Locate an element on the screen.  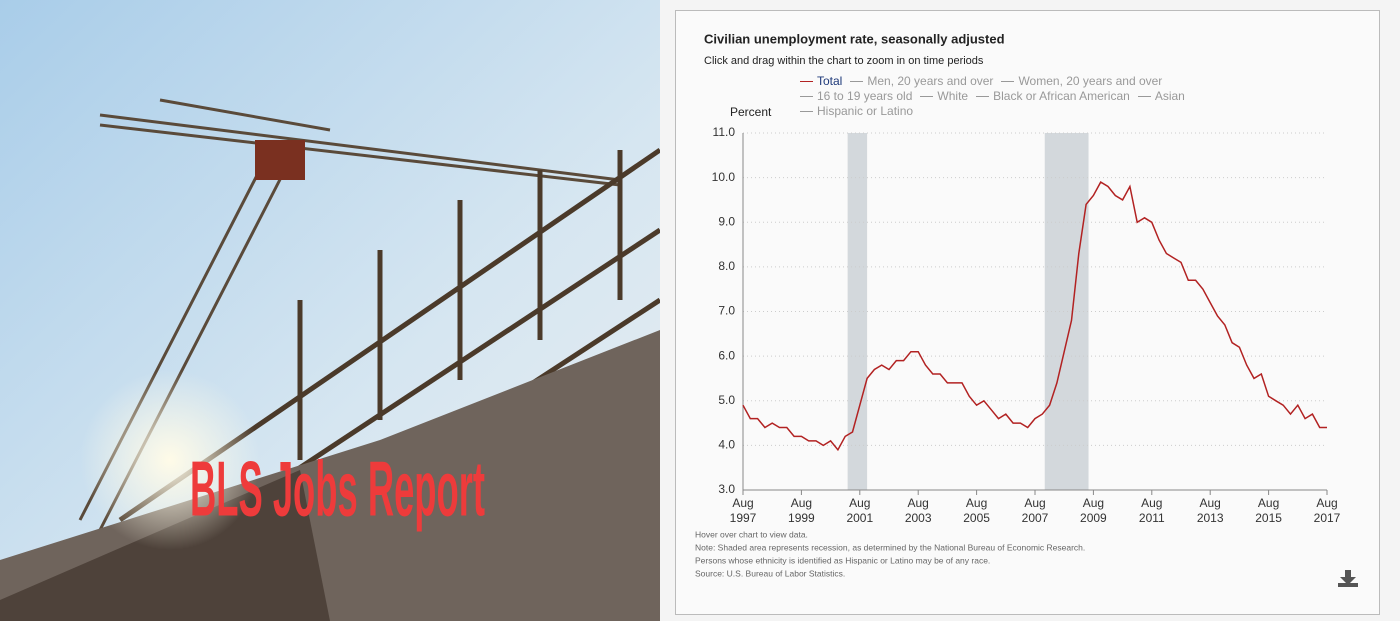
y-tick-label: 6.0 is located at coordinates (726, 355).